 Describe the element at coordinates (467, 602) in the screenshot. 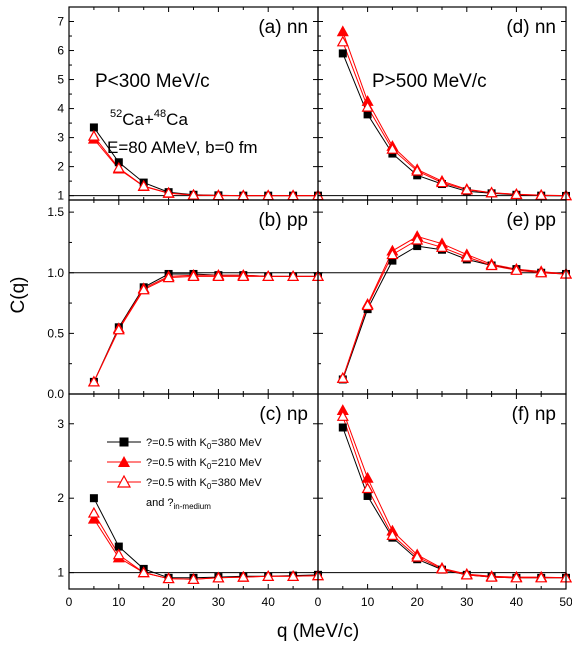

I see `x-tick-label-right: 30` at that location.